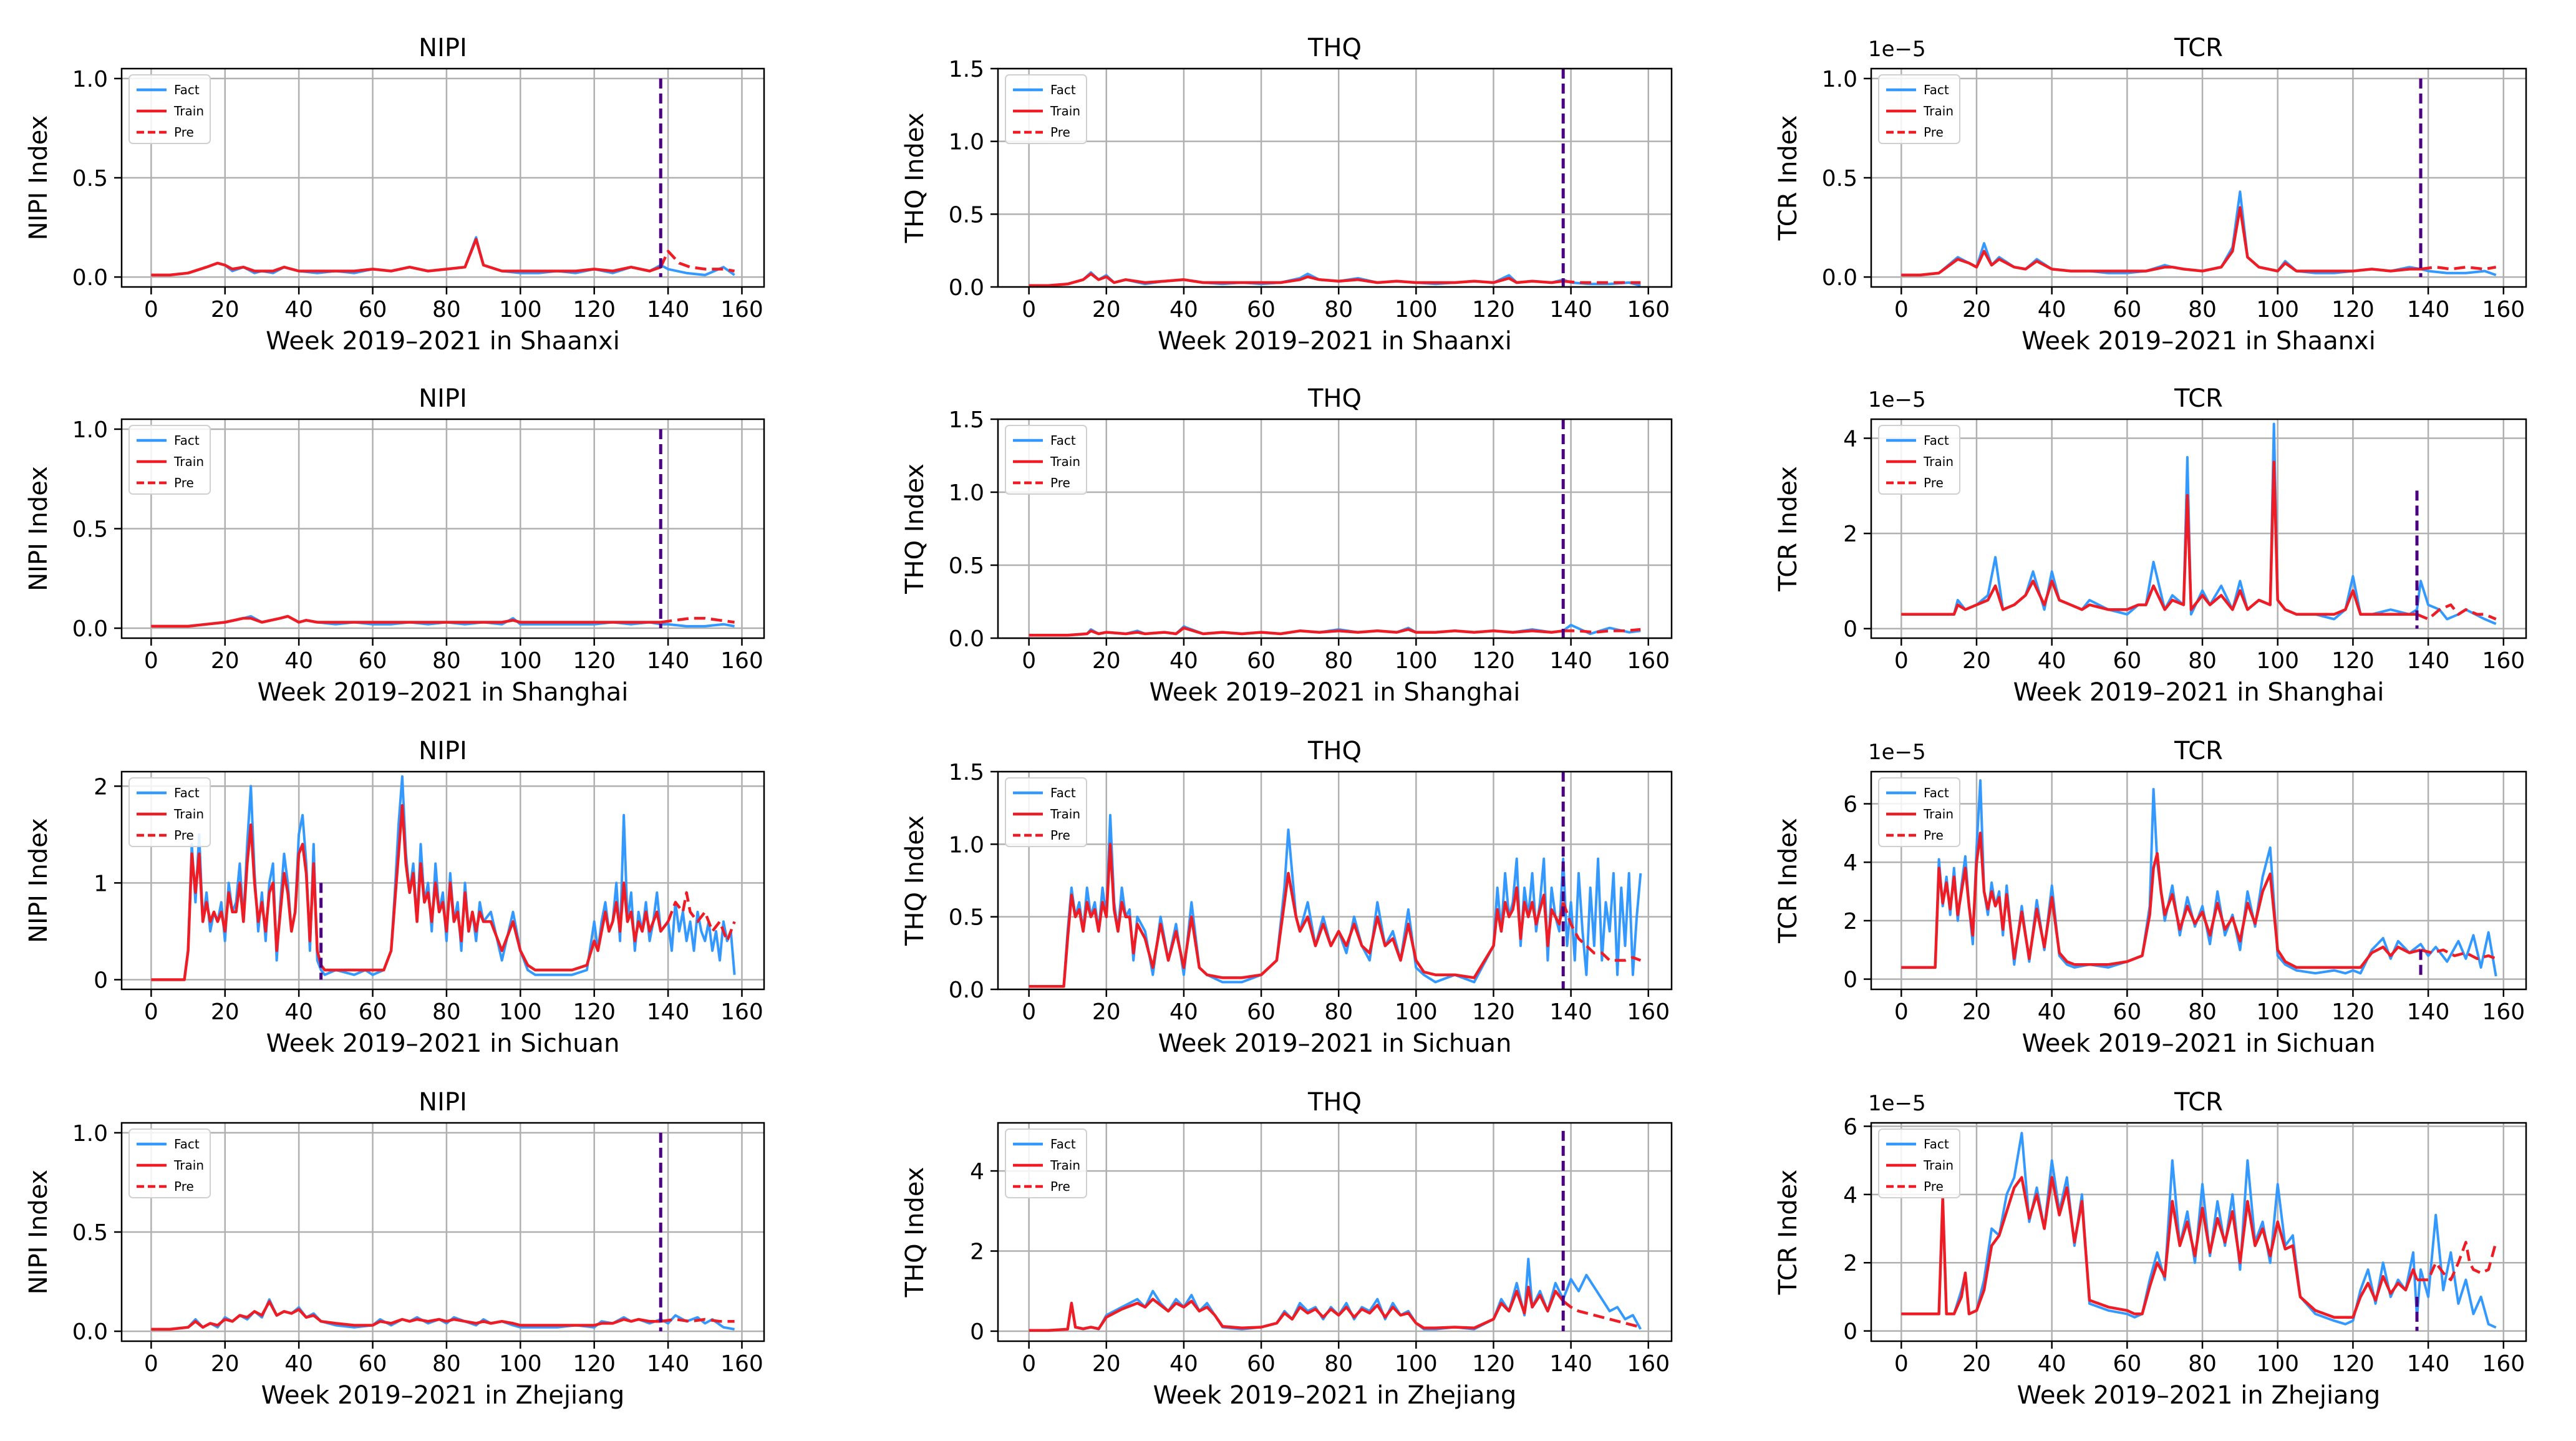 This screenshot has height=1441, width=2576. I want to click on y-axis-label: TCR Index, so click(1788, 178).